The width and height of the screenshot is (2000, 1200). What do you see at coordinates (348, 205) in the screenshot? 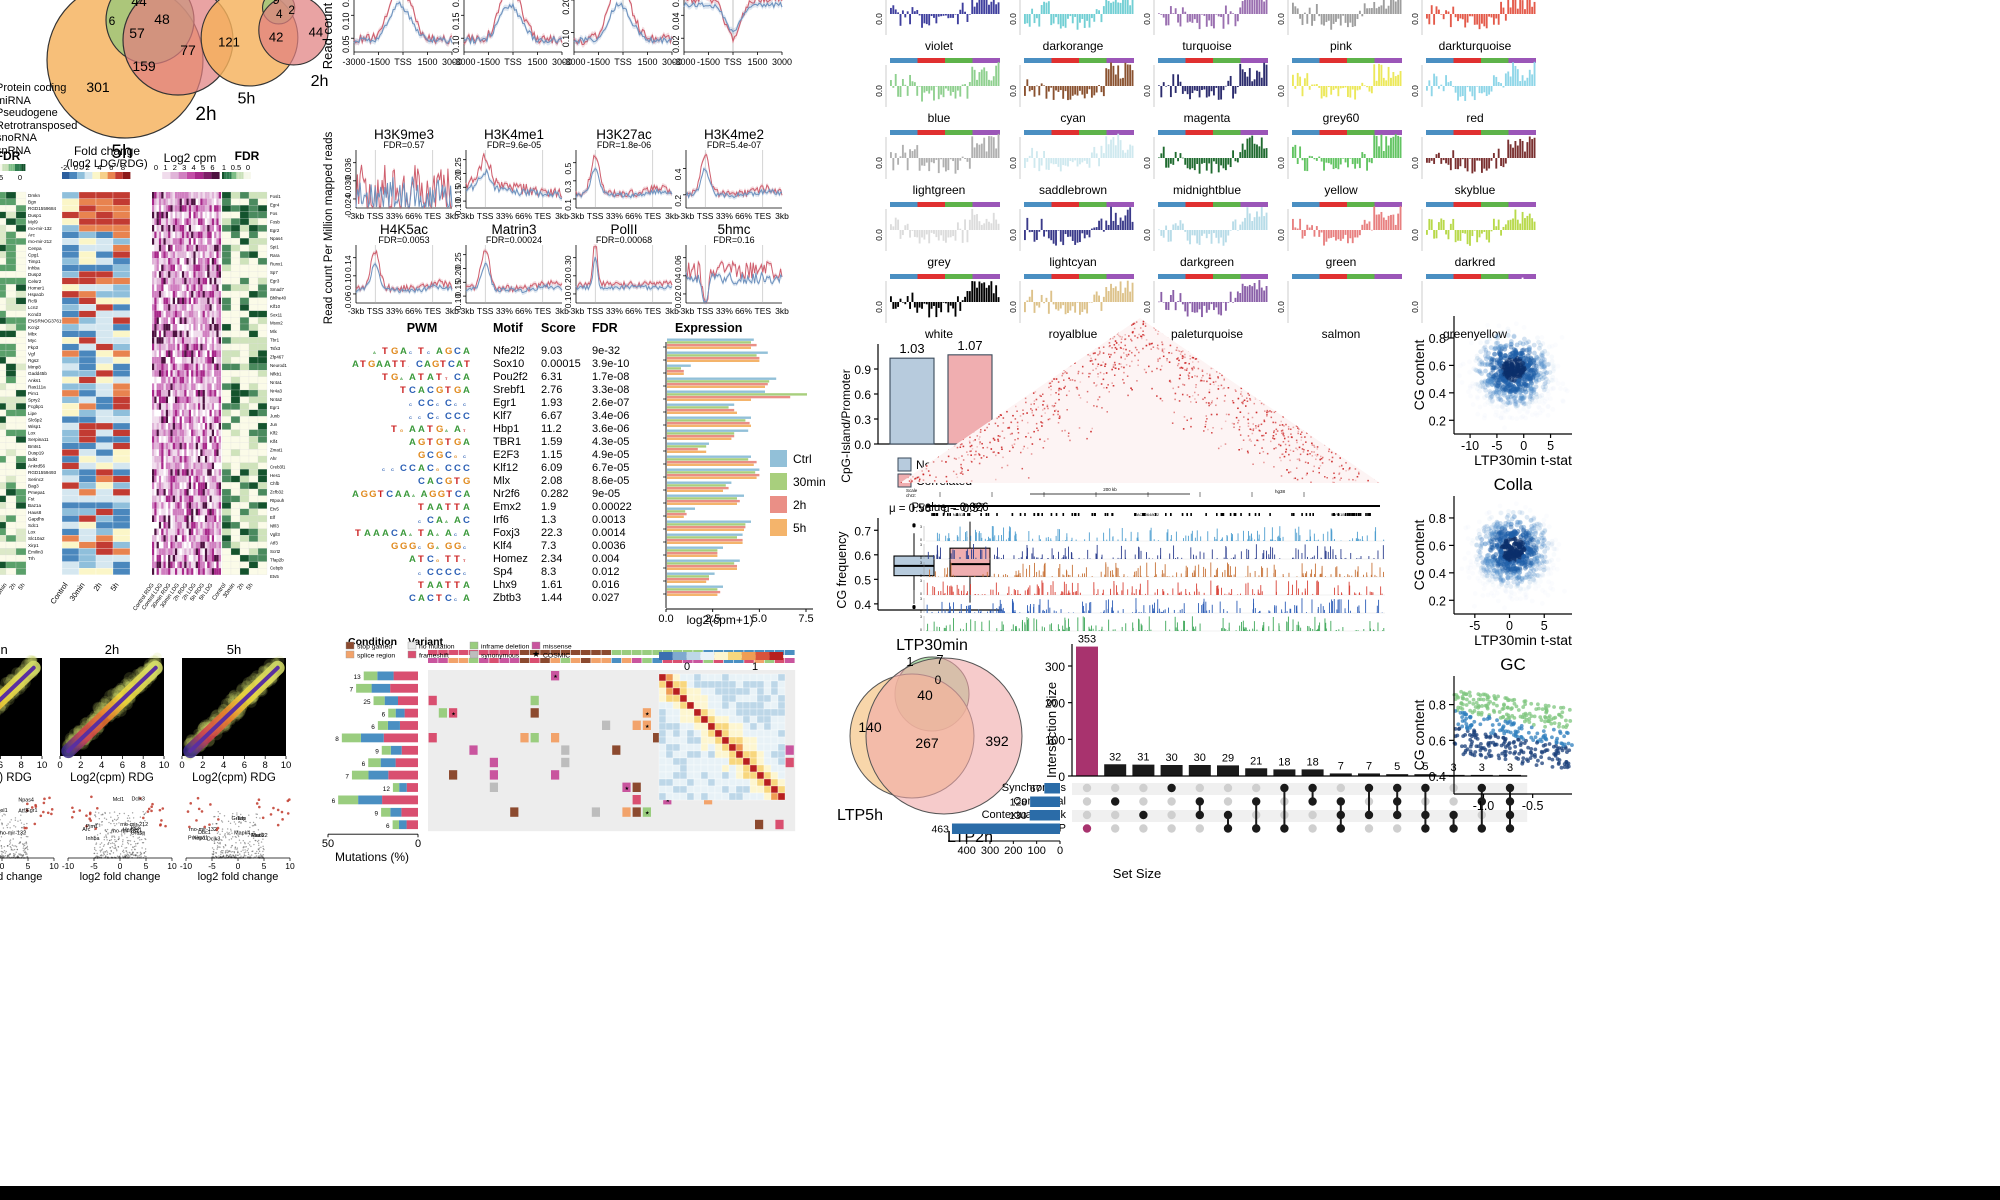
I see `chip-ytick-label: 0.024` at bounding box center [348, 205].